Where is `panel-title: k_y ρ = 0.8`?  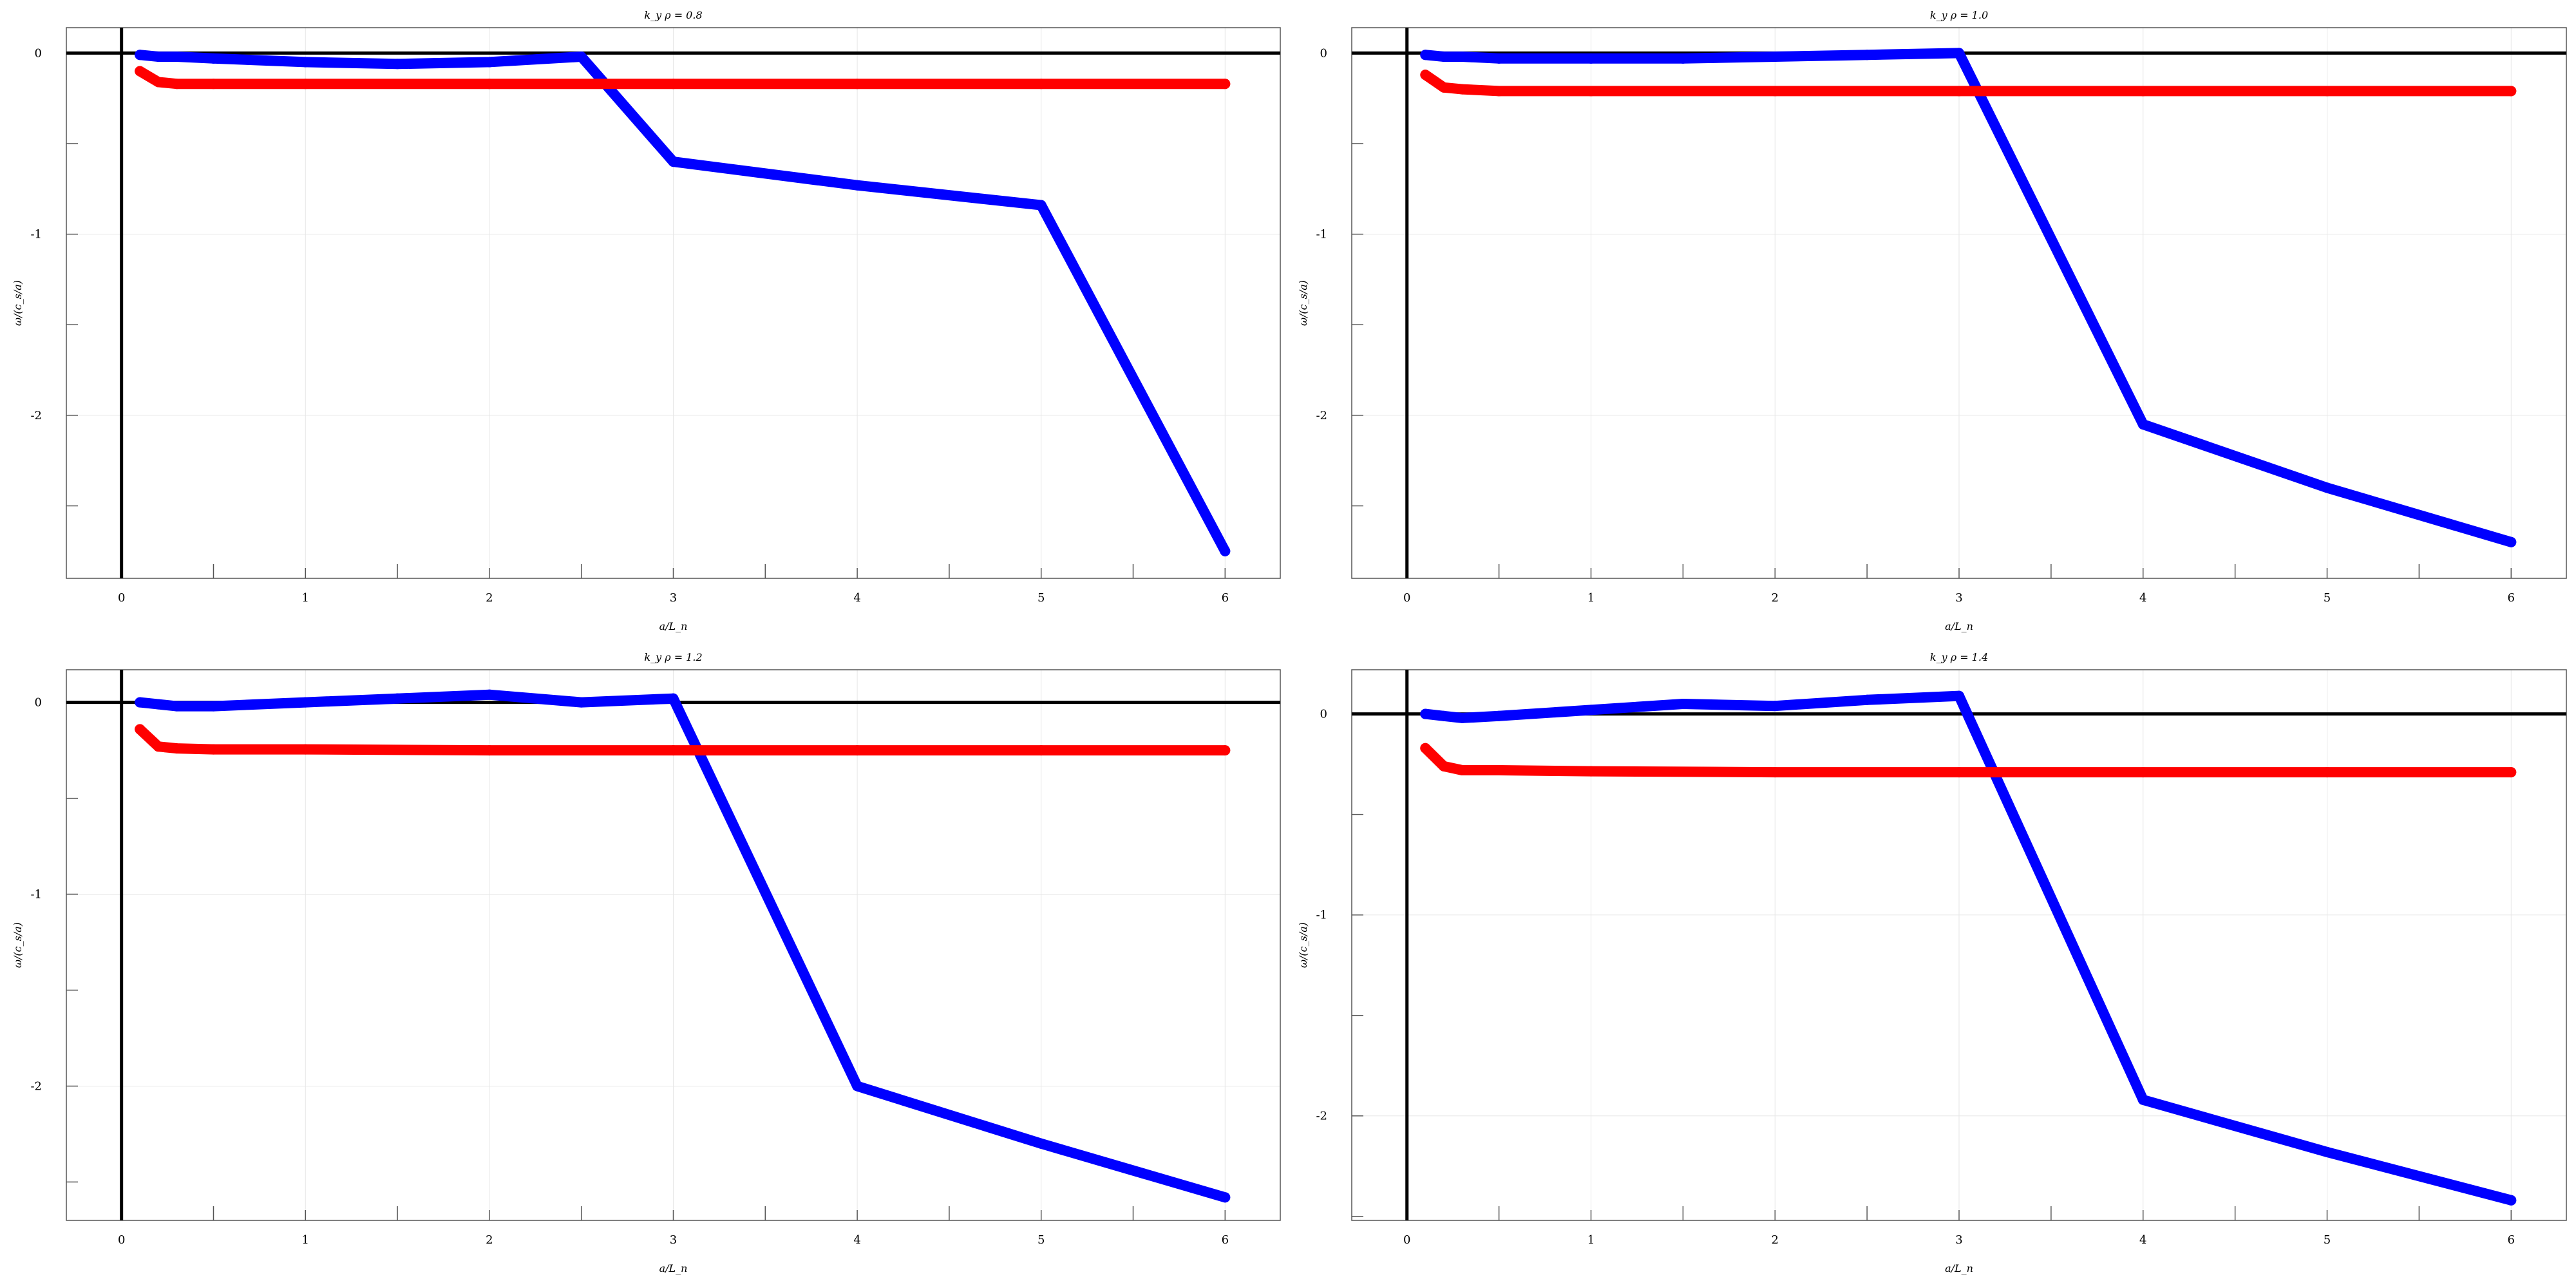
panel-title: k_y ρ = 0.8 is located at coordinates (673, 15).